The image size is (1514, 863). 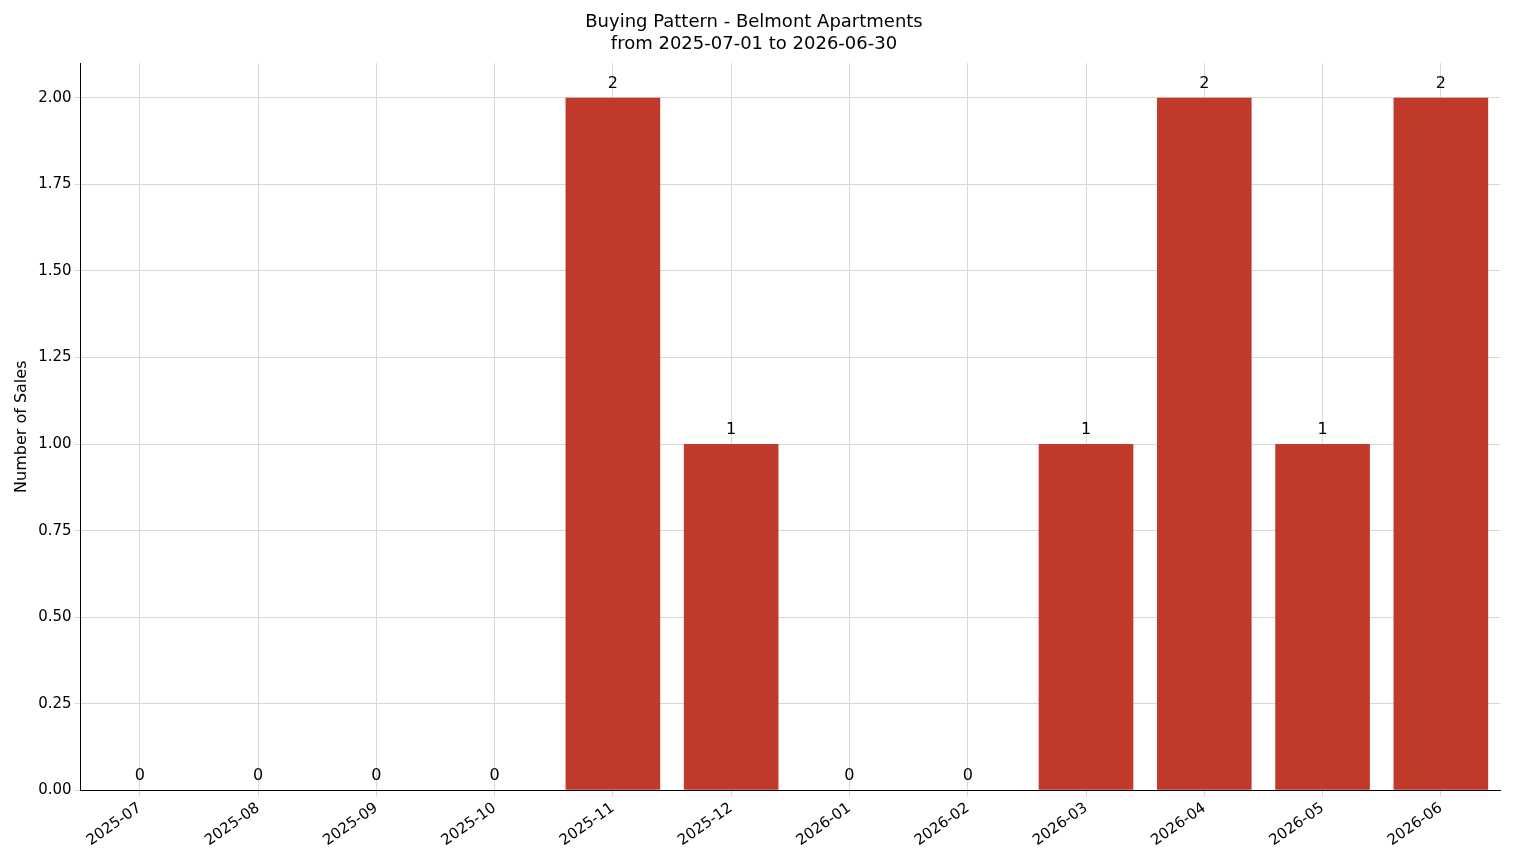 I want to click on y-tick-label: 1.50, so click(x=55, y=269).